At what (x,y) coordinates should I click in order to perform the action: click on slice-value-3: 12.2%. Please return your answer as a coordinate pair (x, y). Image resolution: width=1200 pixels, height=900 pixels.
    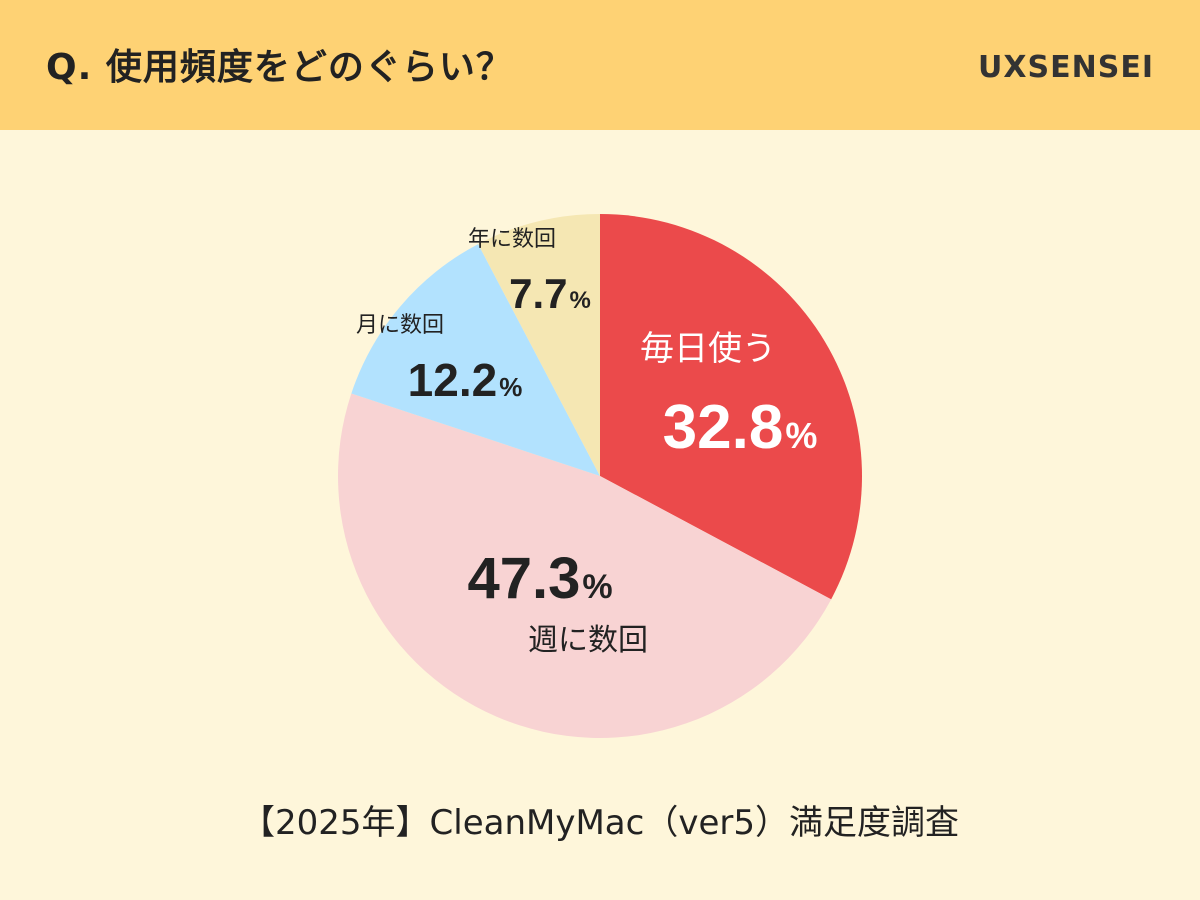
    Looking at the image, I should click on (465, 380).